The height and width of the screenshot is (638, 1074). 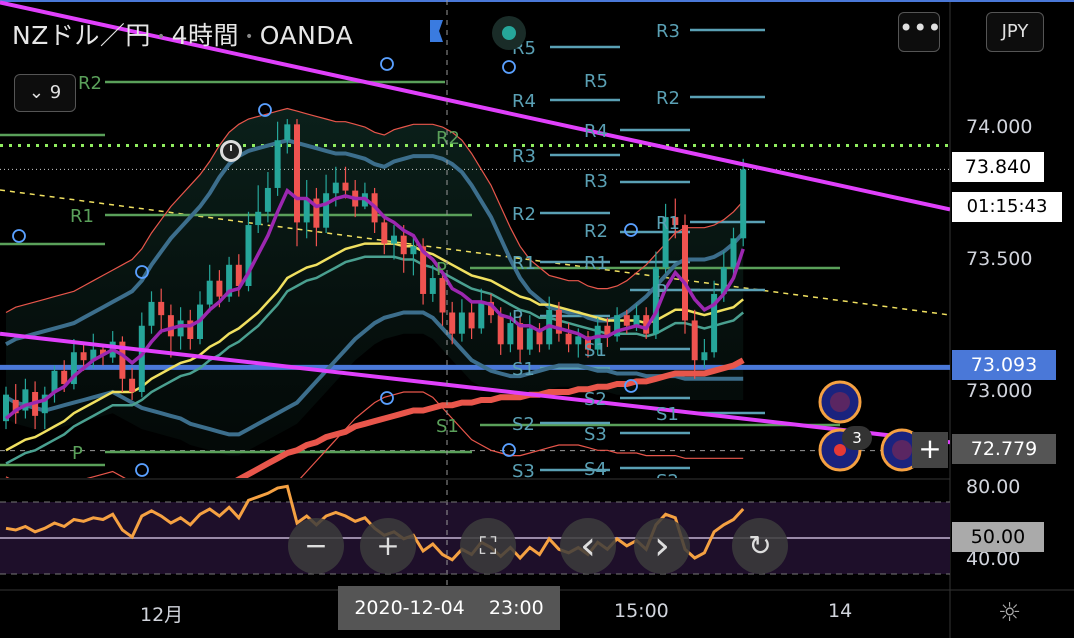 I want to click on bar-countdown-label: 01:15:43, so click(x=1007, y=207).